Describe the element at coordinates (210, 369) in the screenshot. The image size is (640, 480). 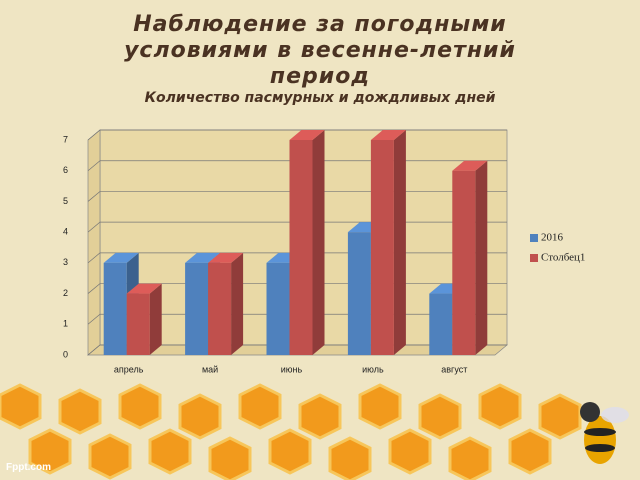
I see `x-tick-label: май` at that location.